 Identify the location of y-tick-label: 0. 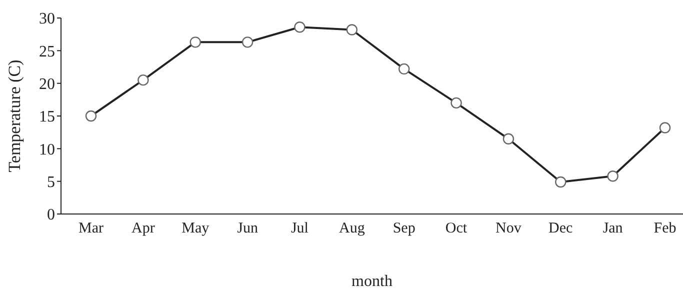
(51, 215).